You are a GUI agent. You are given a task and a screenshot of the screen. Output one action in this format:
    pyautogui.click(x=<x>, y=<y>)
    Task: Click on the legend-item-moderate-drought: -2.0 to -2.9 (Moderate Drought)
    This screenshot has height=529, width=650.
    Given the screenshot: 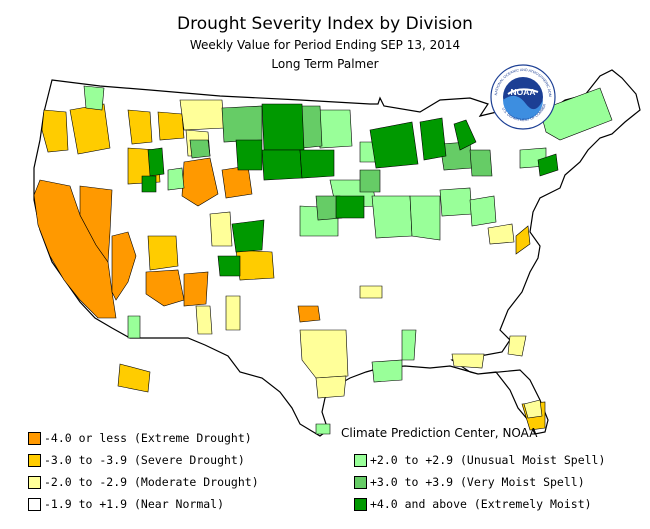 What is the action you would take?
    pyautogui.click(x=143, y=482)
    